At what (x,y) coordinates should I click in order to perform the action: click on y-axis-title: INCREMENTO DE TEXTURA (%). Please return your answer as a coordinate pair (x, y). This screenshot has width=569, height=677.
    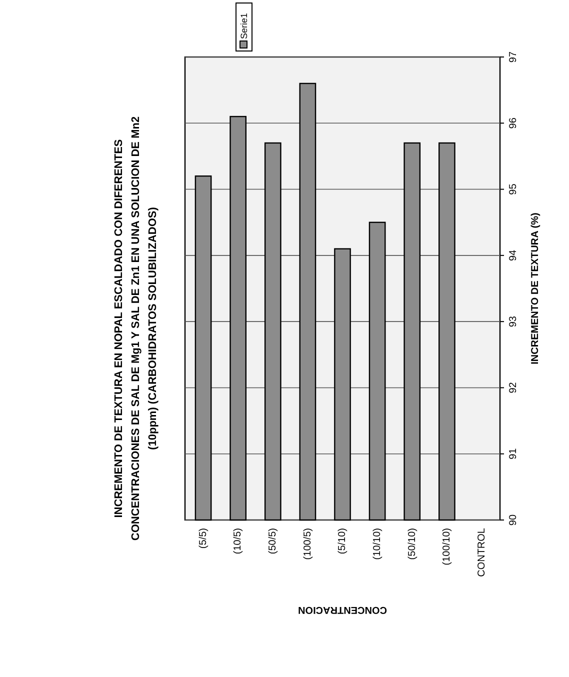
    Looking at the image, I should click on (535, 288).